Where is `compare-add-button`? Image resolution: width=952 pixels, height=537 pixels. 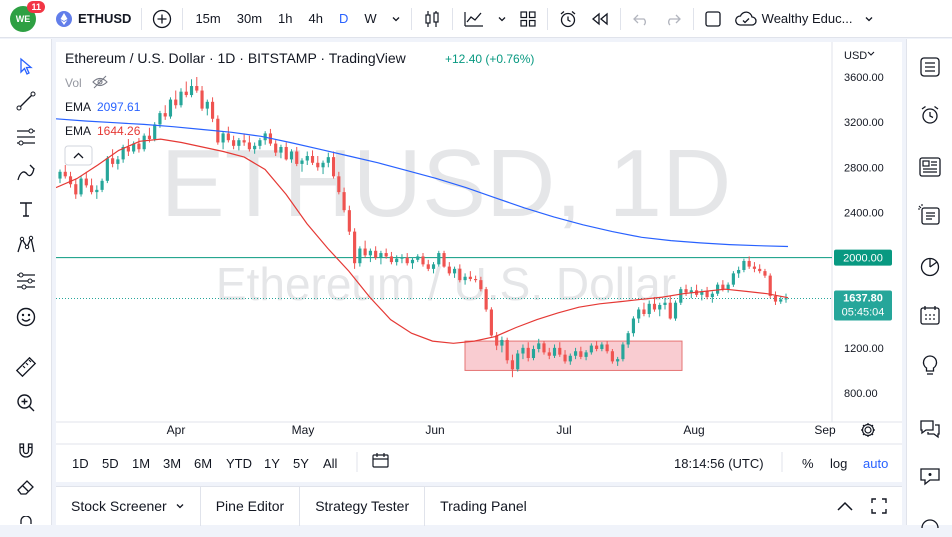
compare-add-button is located at coordinates (162, 19).